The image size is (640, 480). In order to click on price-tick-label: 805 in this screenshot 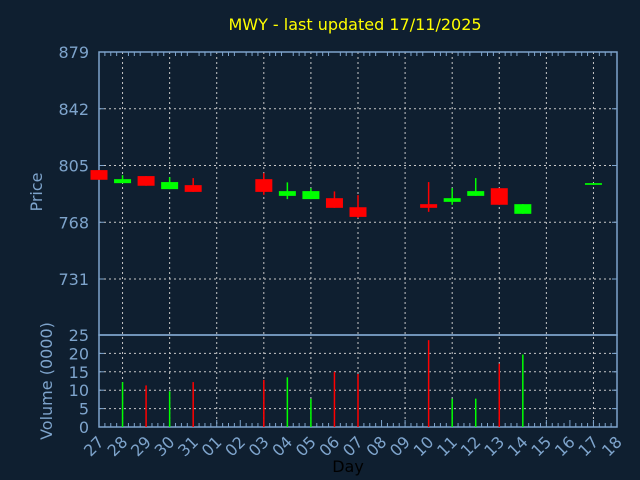, I will do `click(73, 166)`.